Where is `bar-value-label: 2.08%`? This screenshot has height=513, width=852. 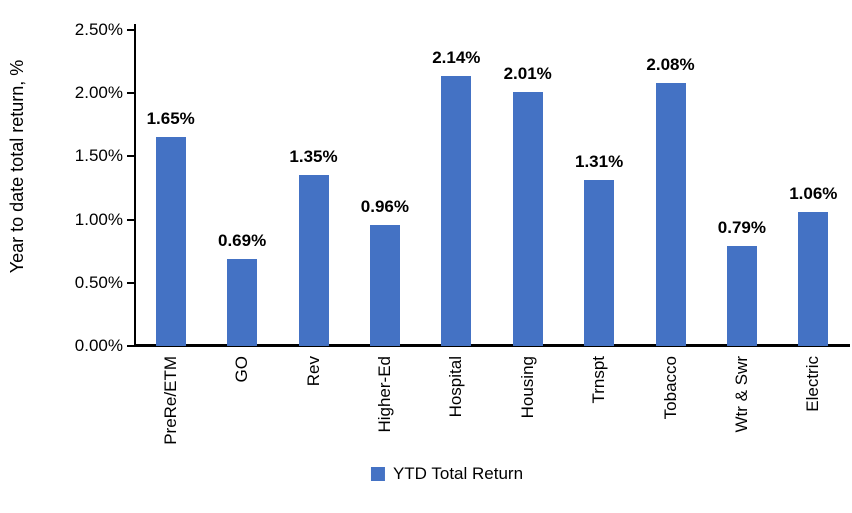 bar-value-label: 2.08% is located at coordinates (670, 65).